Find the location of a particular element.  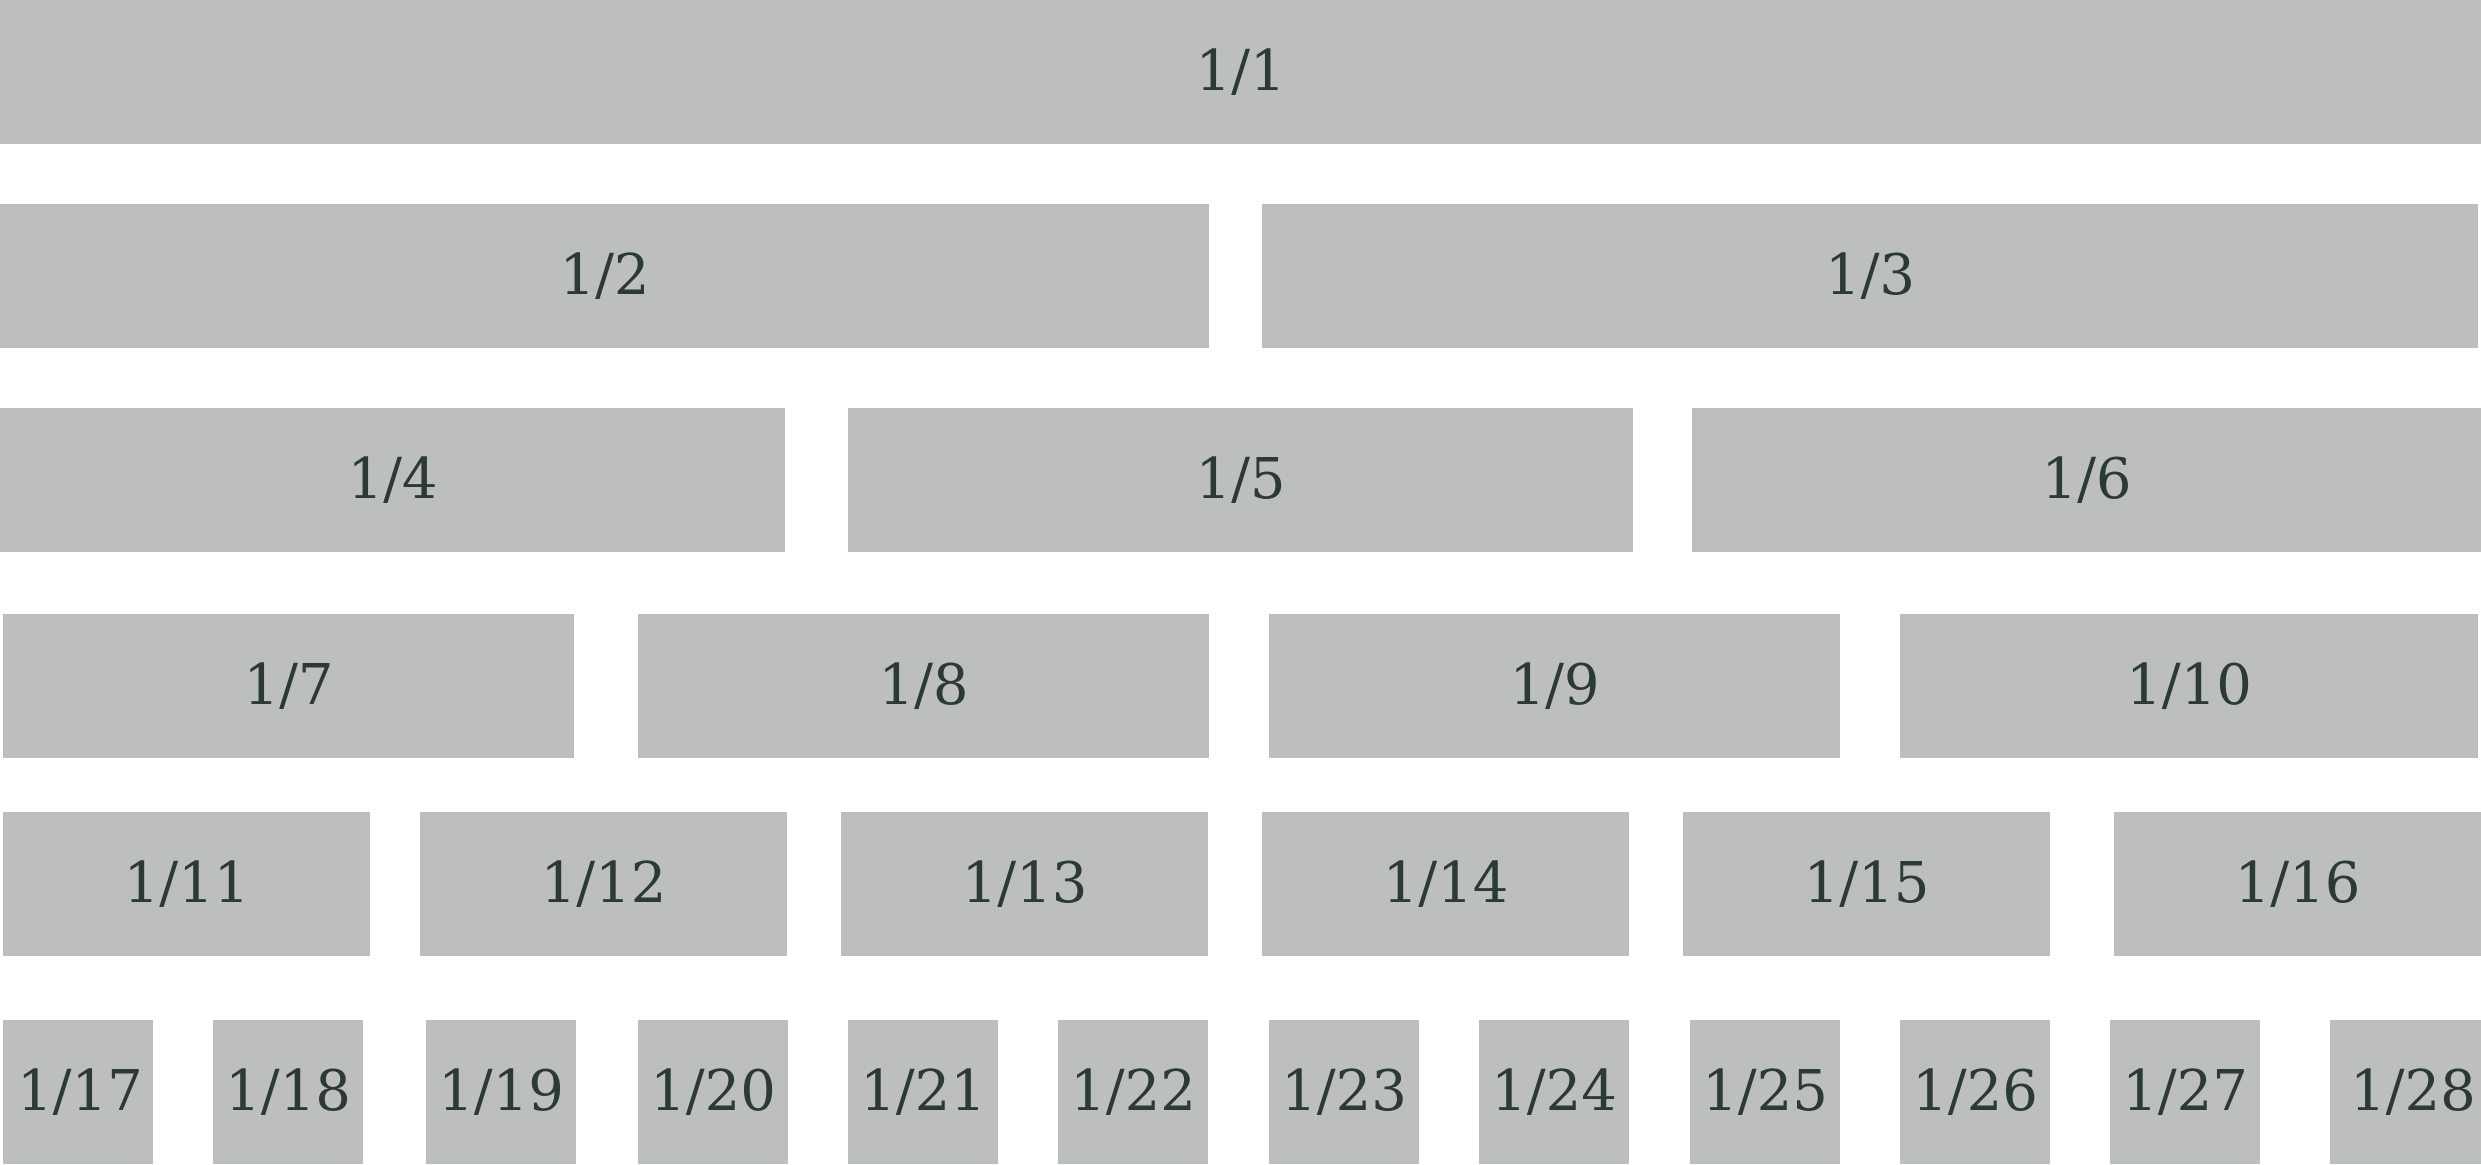

fraction-cell-1-8: 1/8 is located at coordinates (923, 686).